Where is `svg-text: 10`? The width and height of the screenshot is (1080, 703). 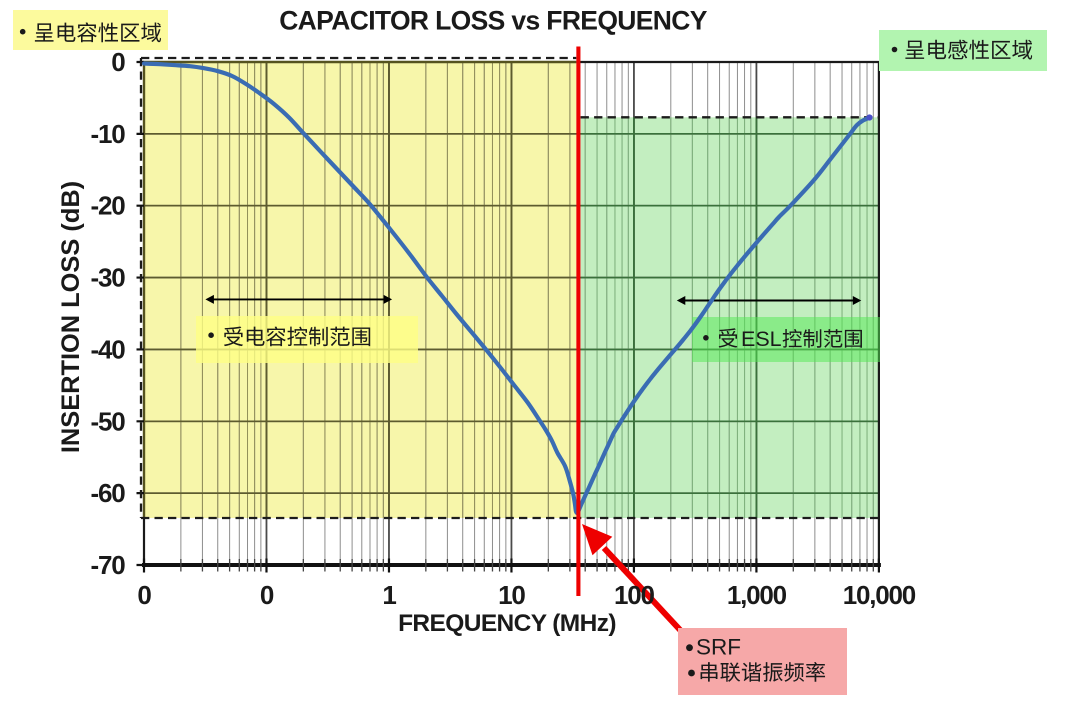
svg-text: 10 is located at coordinates (511, 595).